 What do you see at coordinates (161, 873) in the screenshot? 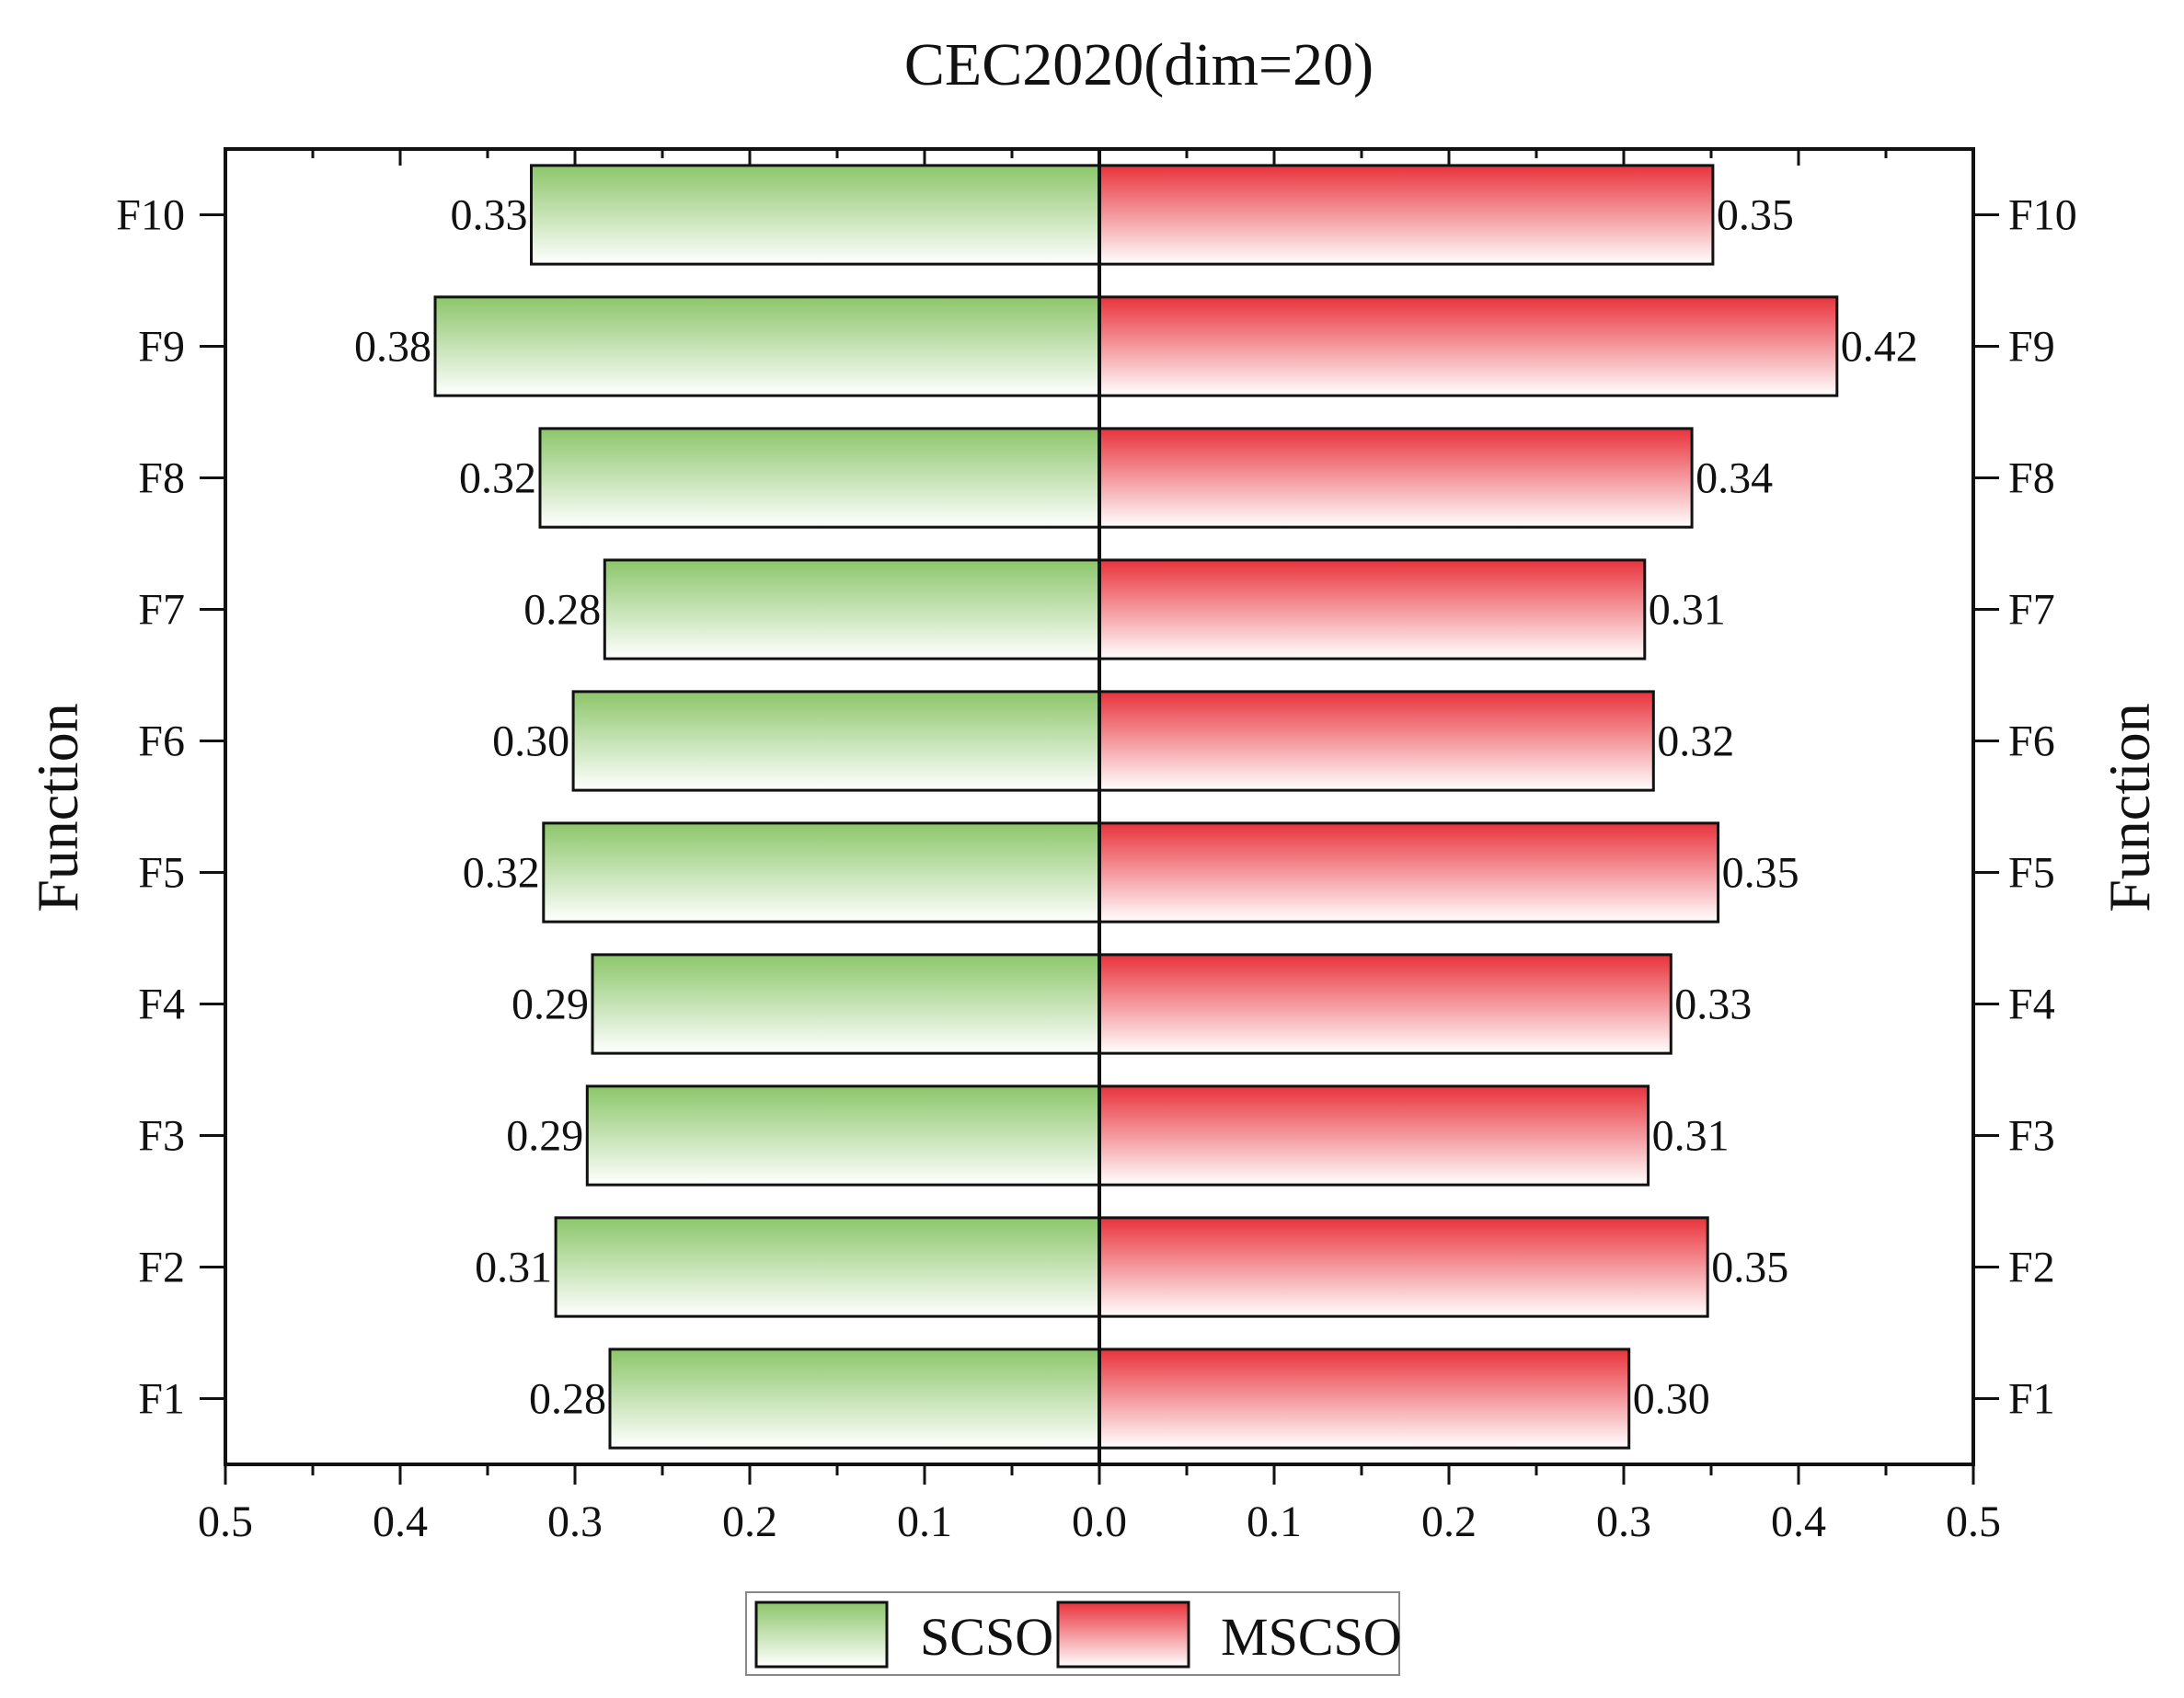
I see `y-tick-label-left-f5: F5` at bounding box center [161, 873].